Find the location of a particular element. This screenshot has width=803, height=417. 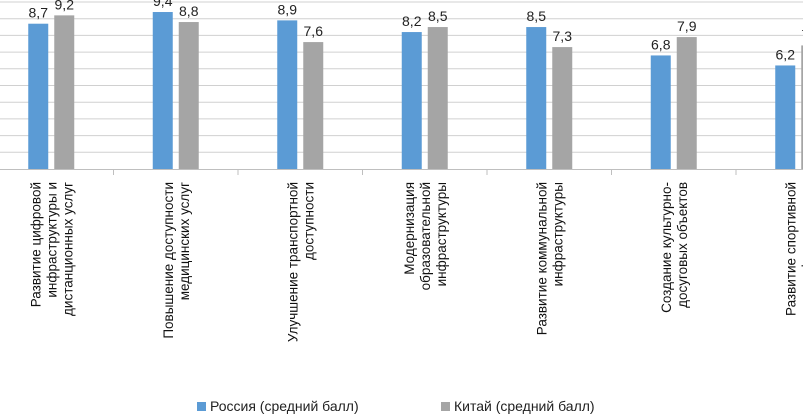

data-label: 9,2 is located at coordinates (65, 6).